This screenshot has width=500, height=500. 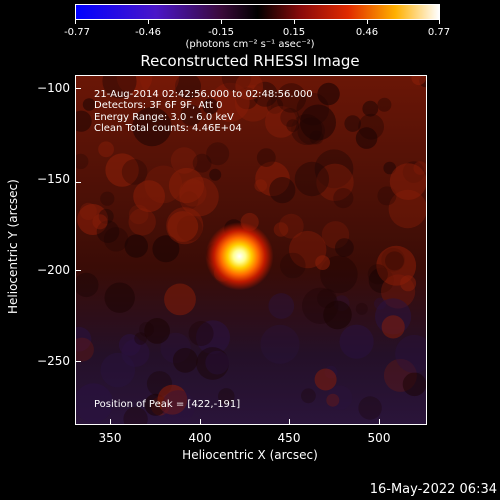 What do you see at coordinates (203, 94) in the screenshot?
I see `observation-time: 21-Aug-2014 02:42:56.000 to 02:48:56.000` at bounding box center [203, 94].